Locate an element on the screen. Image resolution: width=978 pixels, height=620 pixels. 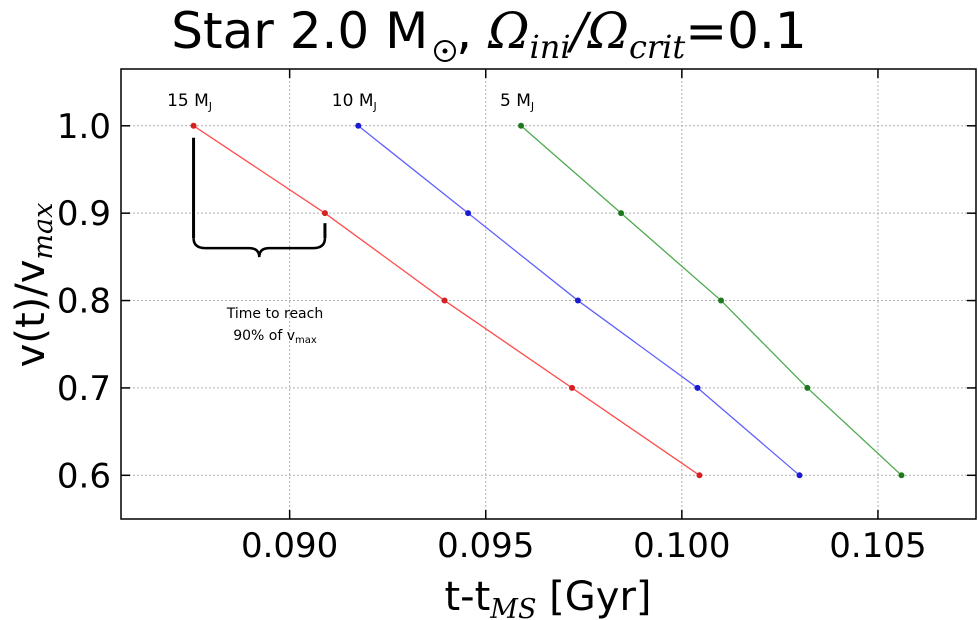
title-equals: = is located at coordinates (706, 31).